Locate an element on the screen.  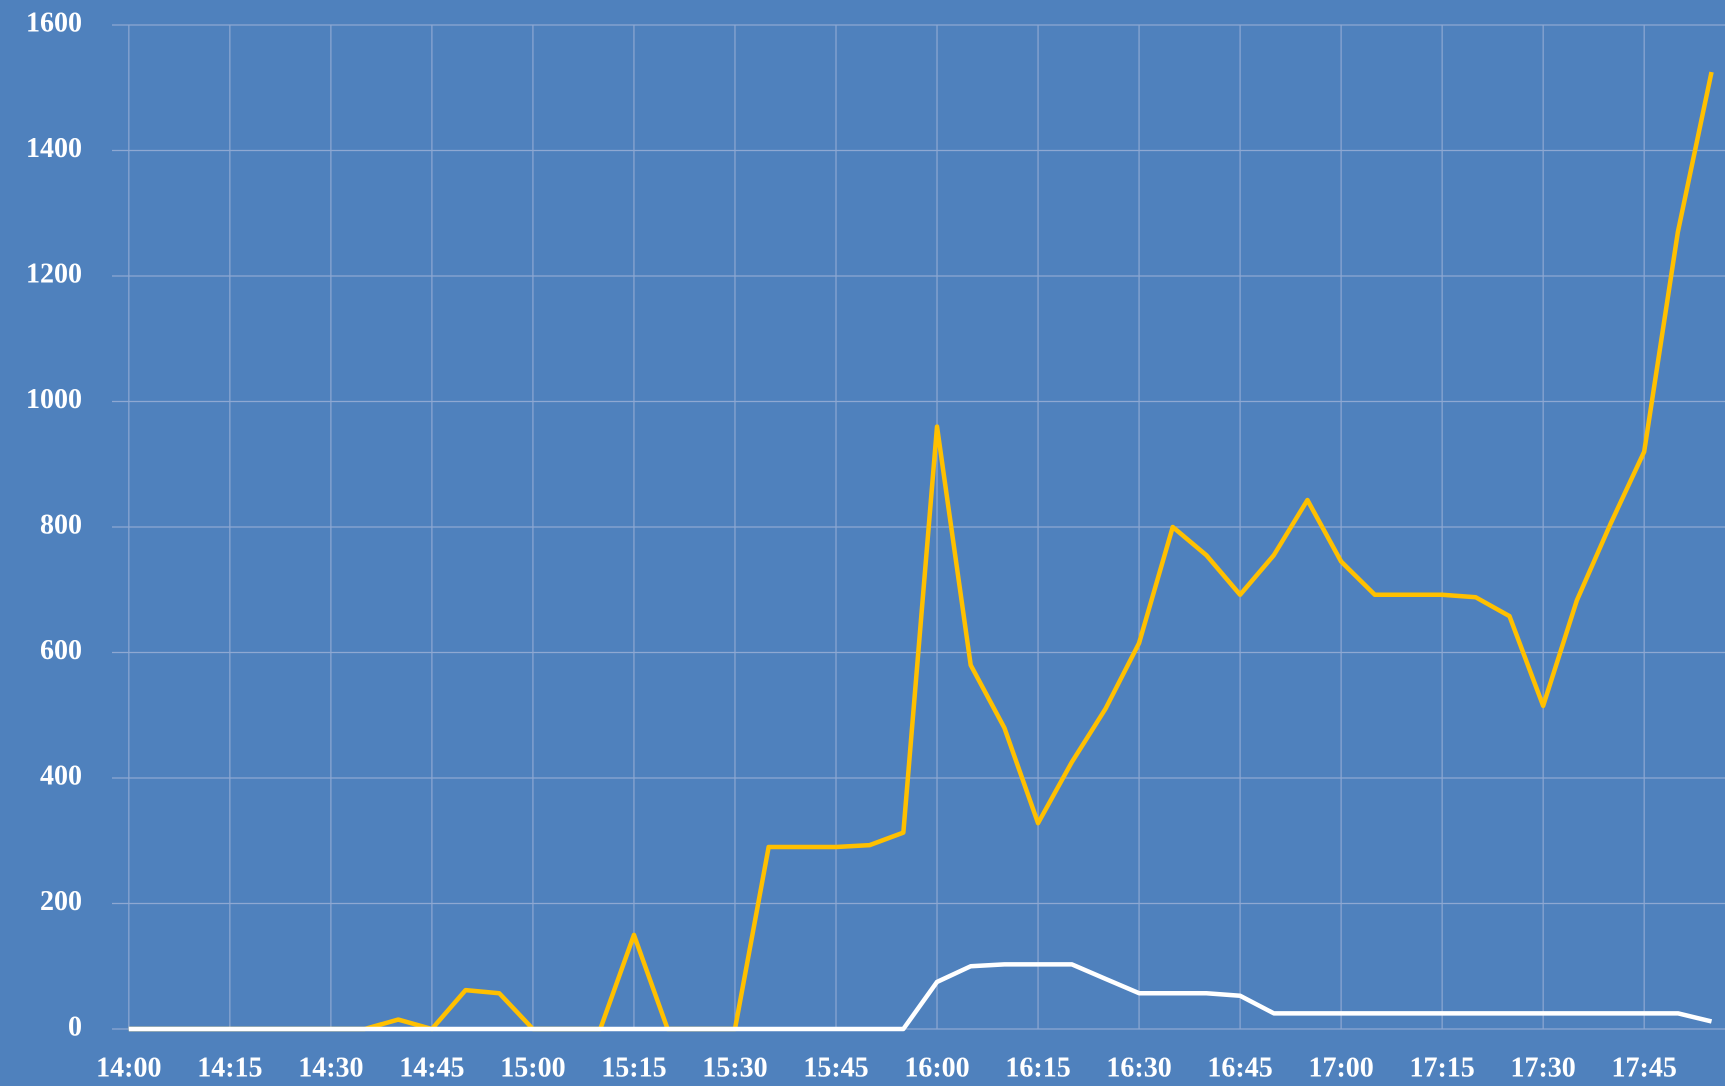
x-tick-label: 16:00 is located at coordinates (936, 1067).